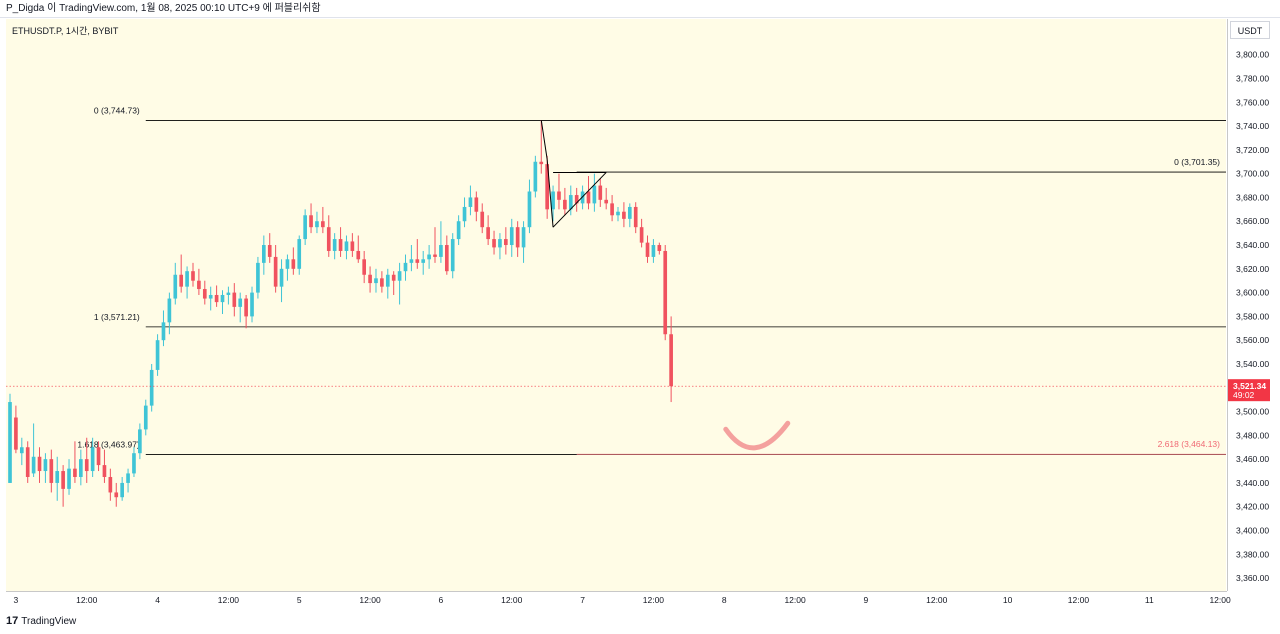 The height and width of the screenshot is (634, 1280). What do you see at coordinates (724, 600) in the screenshot?
I see `x-tick-label: 8` at bounding box center [724, 600].